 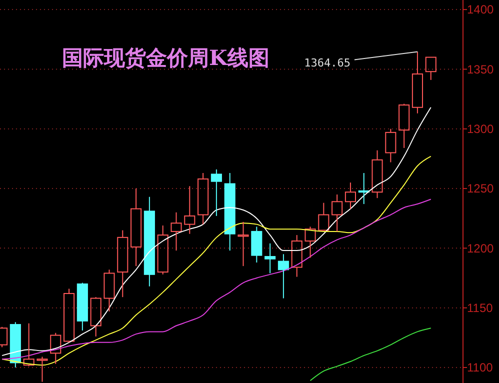 I want to click on y-tick-label: 1100, so click(x=480, y=367).